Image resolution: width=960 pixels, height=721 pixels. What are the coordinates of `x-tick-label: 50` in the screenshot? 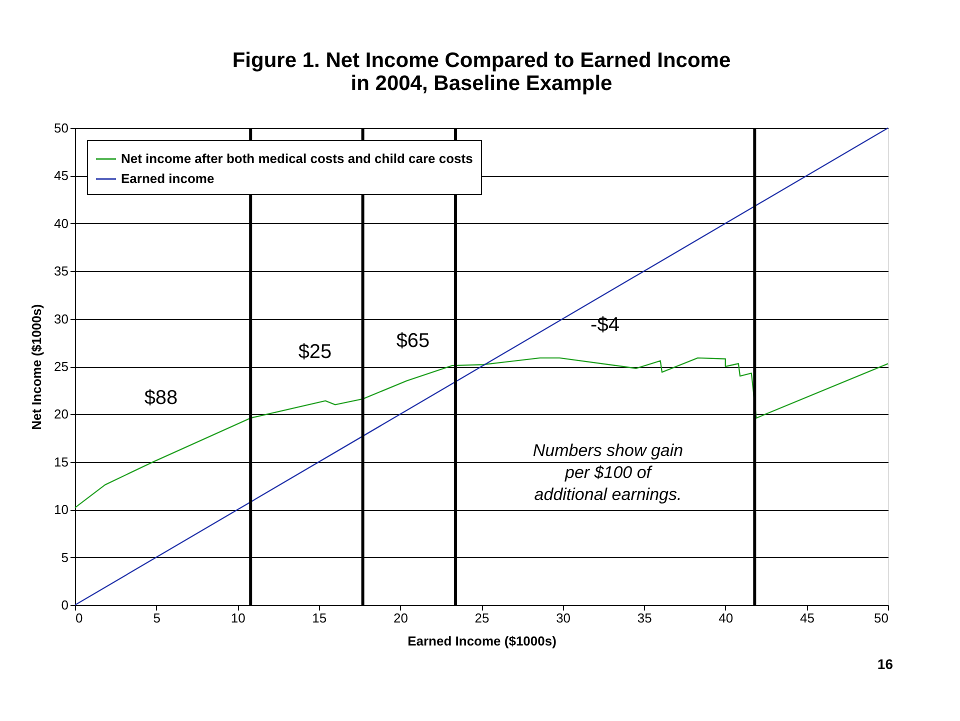 It's located at (881, 618).